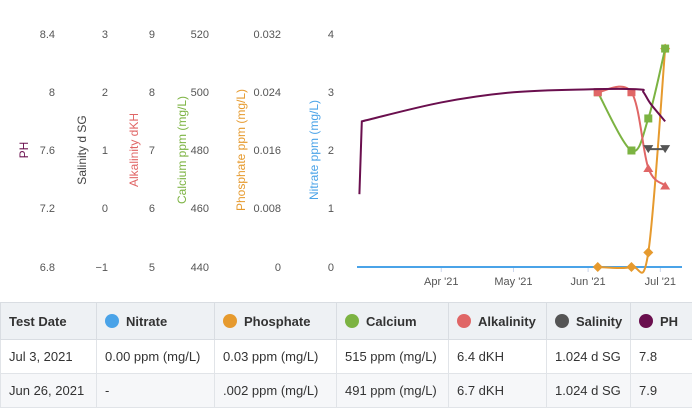 The width and height of the screenshot is (692, 412). Describe the element at coordinates (314, 150) in the screenshot. I see `nitrate-axis-title: Nitrate ppm (mg/L)` at that location.